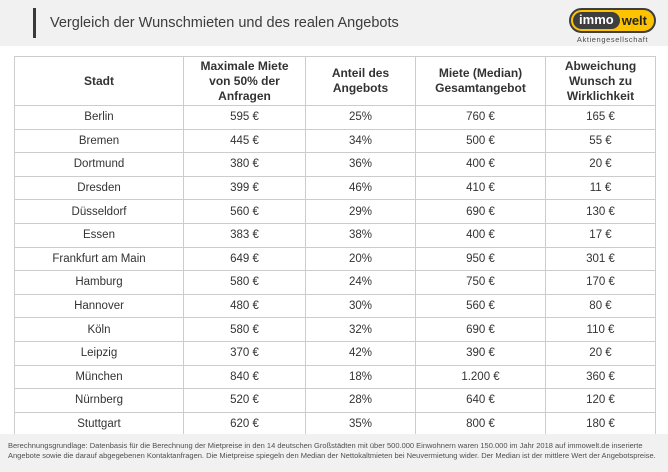 The height and width of the screenshot is (472, 668). Describe the element at coordinates (99, 164) in the screenshot. I see `city-cell: Dortmund` at that location.